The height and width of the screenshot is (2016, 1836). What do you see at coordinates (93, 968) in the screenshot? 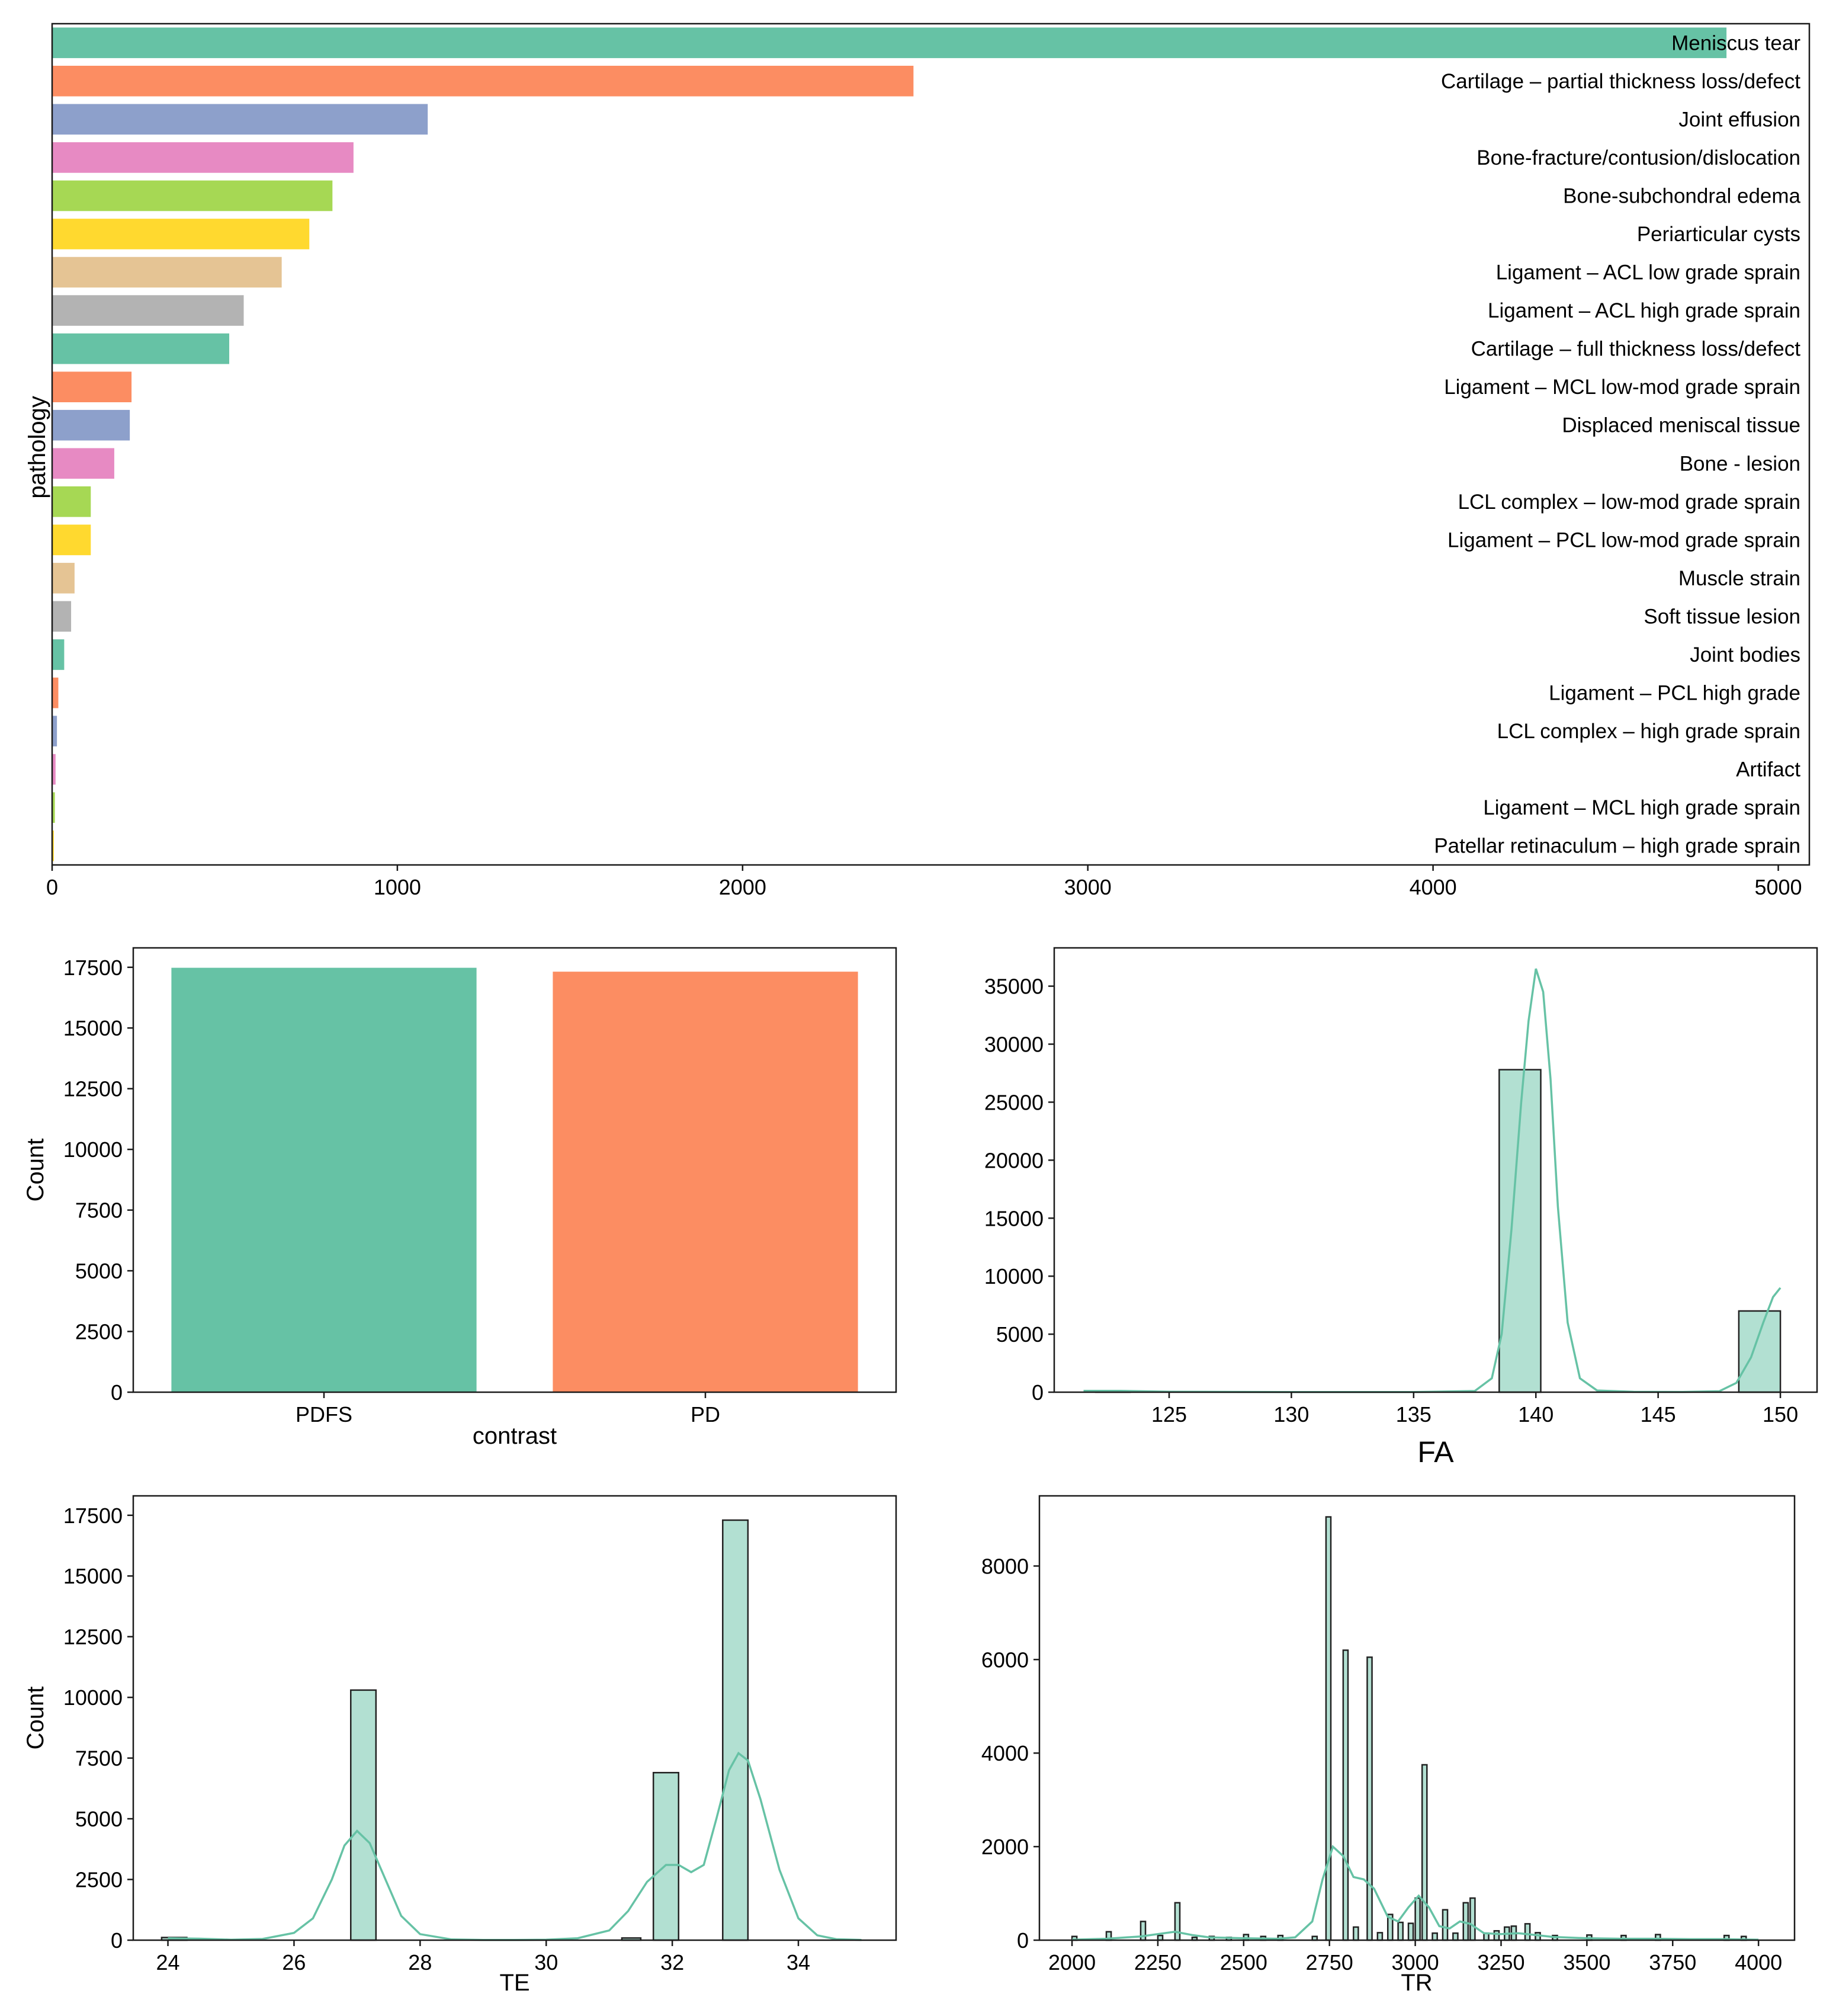
I see `contrast-ytick-label: 17500` at bounding box center [93, 968].